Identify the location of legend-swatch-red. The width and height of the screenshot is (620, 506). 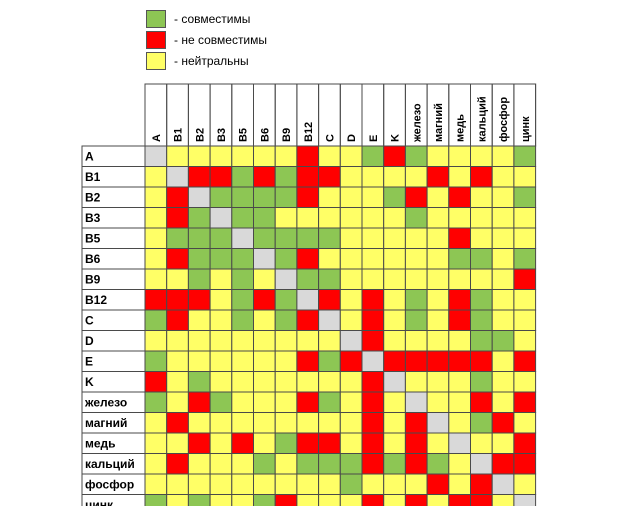
(156, 40).